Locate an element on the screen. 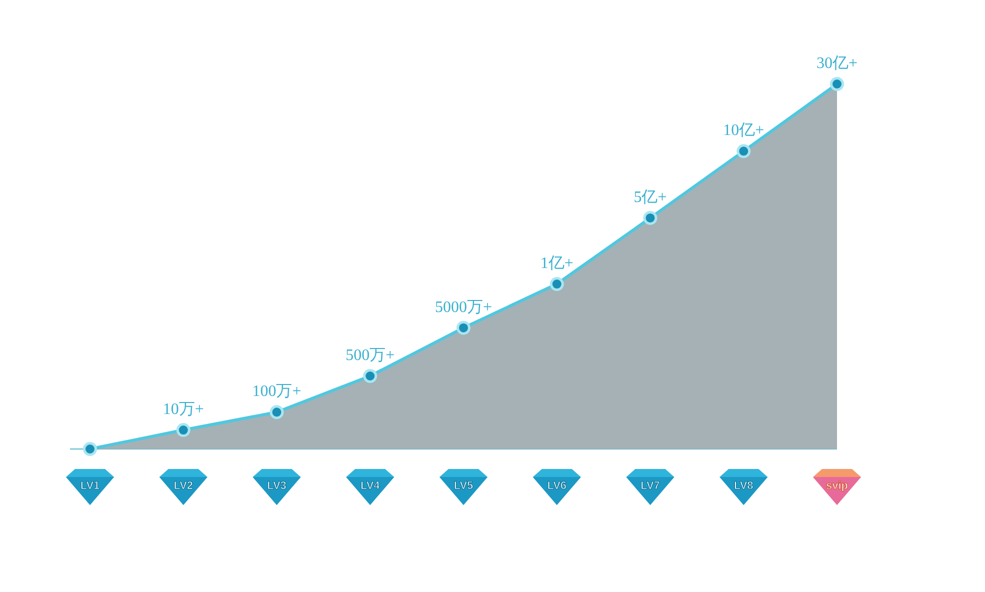 This screenshot has width=985, height=592. annotation: 10万+ is located at coordinates (183, 409).